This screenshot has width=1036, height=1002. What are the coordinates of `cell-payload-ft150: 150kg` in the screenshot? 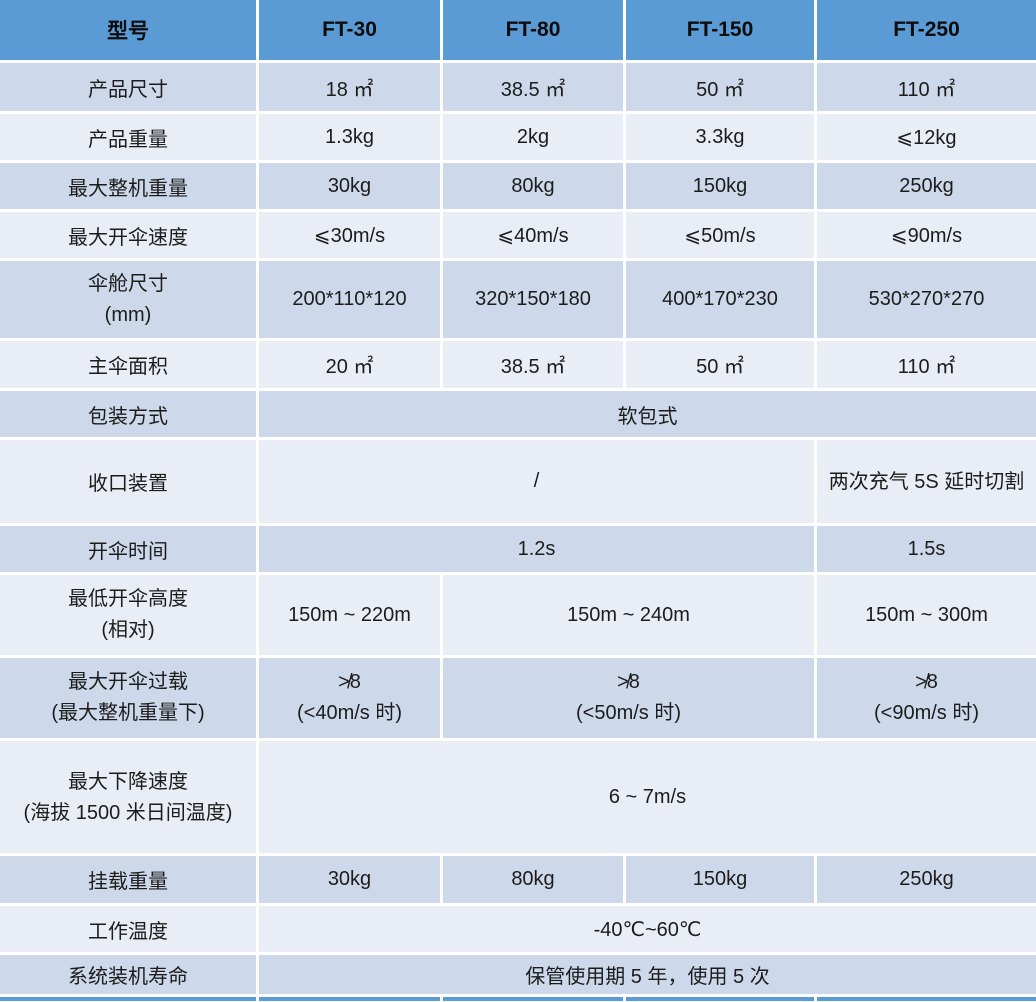 It's located at (720, 879).